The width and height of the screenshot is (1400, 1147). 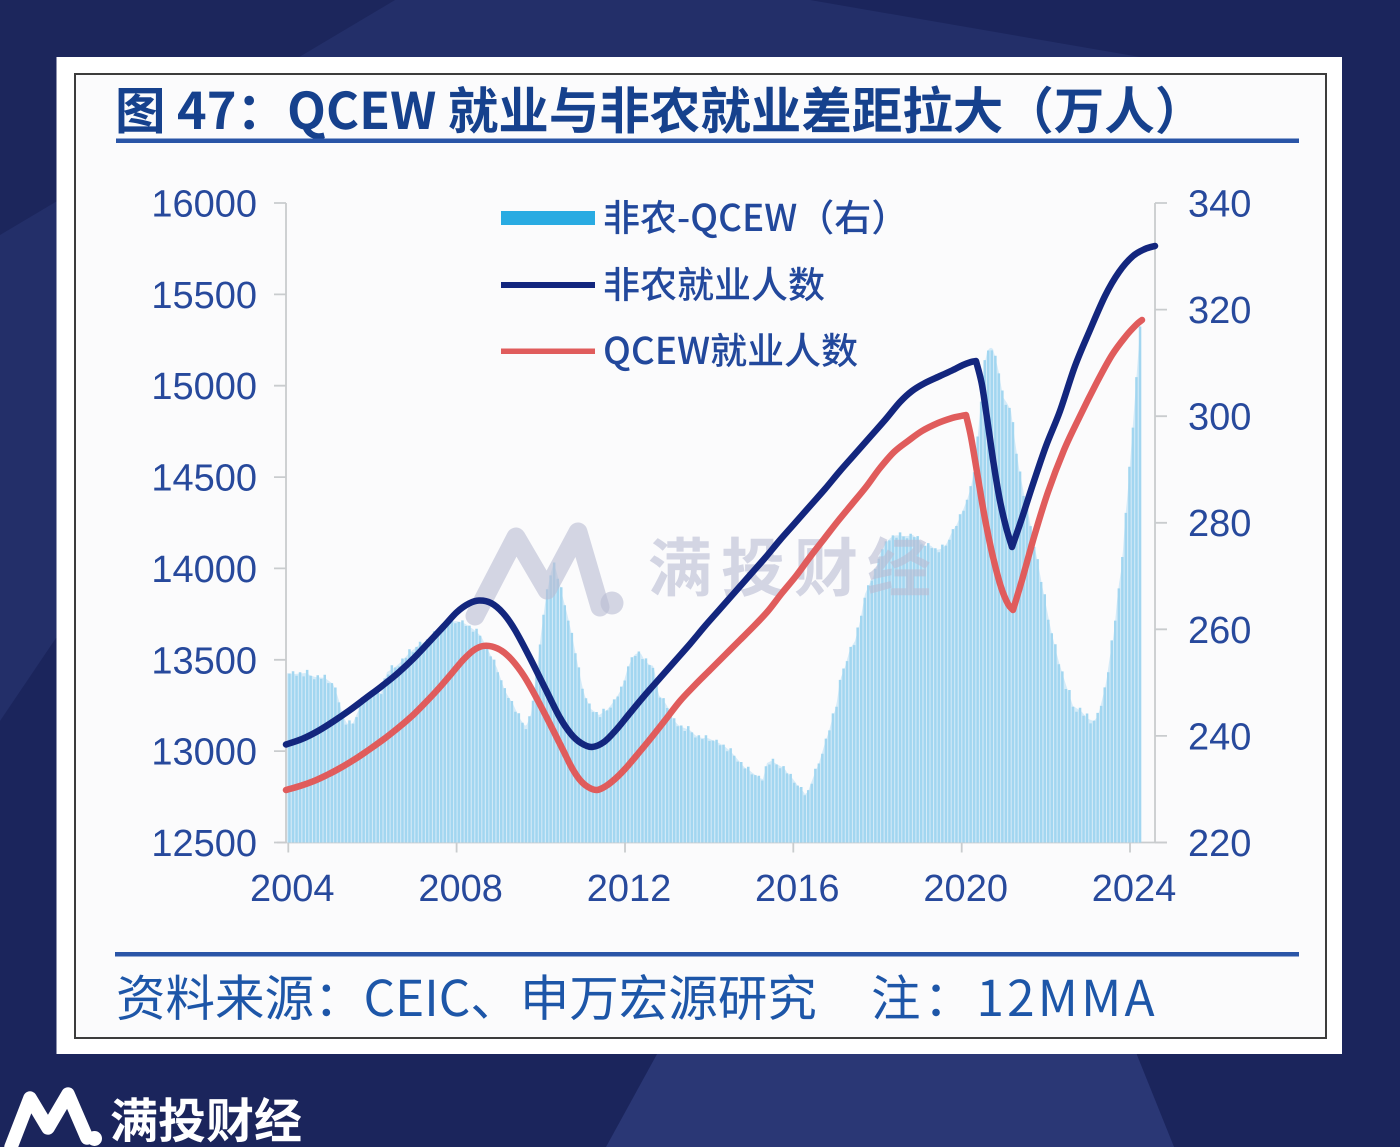 What do you see at coordinates (1219, 524) in the screenshot?
I see `svg-text: 280` at bounding box center [1219, 524].